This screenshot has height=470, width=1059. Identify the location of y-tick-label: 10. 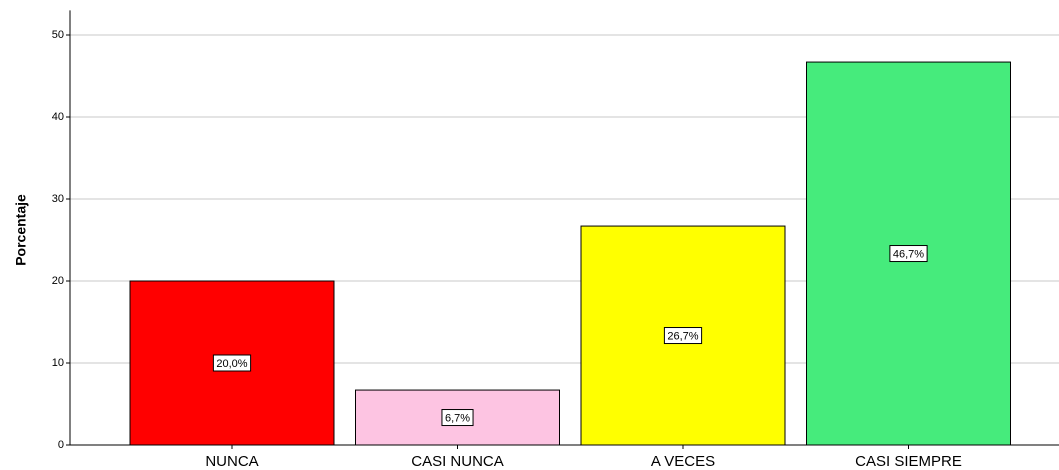
(58, 363).